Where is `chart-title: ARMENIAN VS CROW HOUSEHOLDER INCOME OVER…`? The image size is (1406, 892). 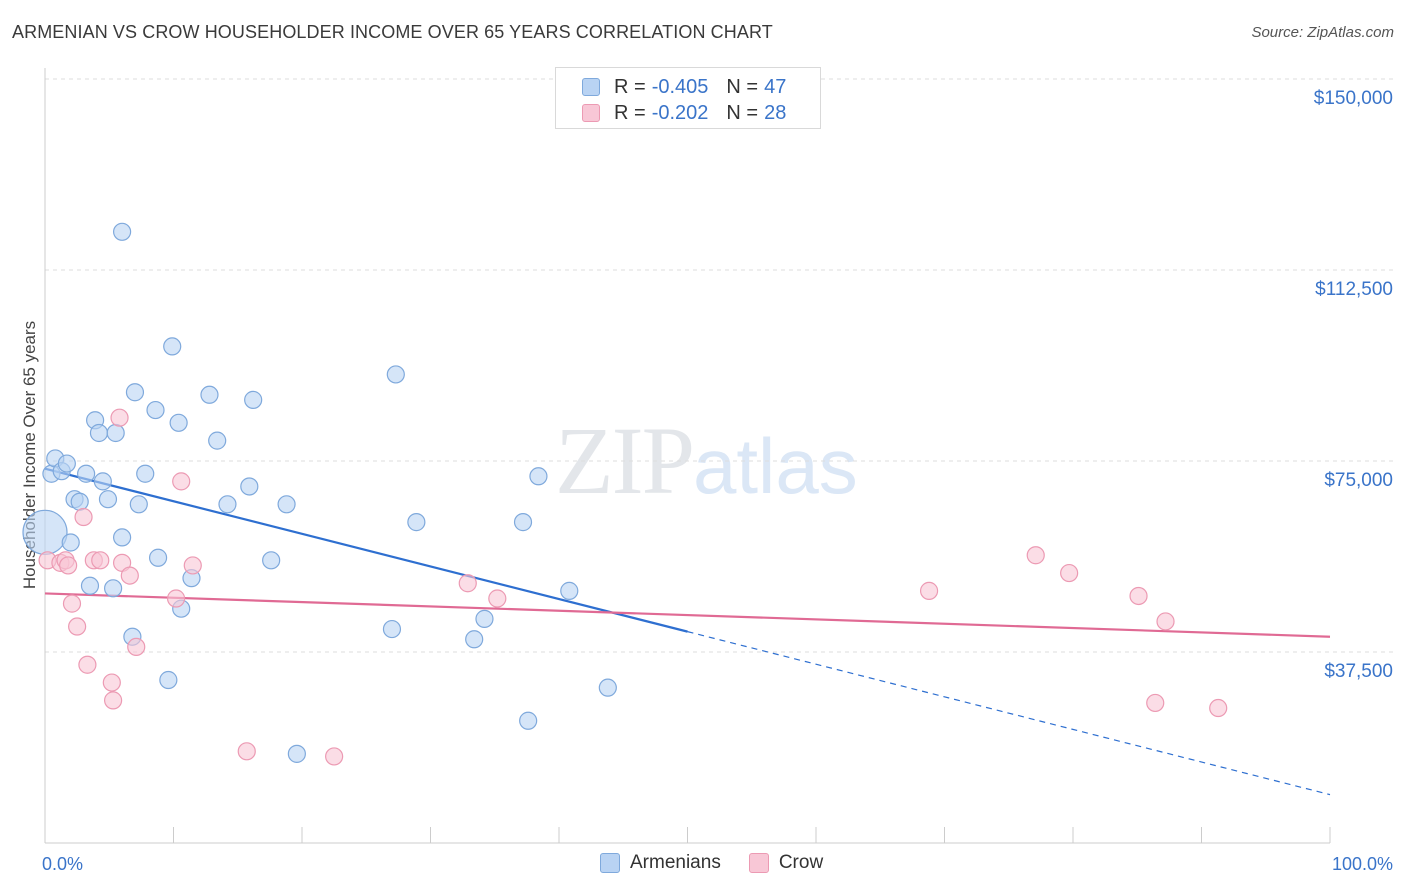 chart-title: ARMENIAN VS CROW HOUSEHOLDER INCOME OVER… is located at coordinates (392, 32).